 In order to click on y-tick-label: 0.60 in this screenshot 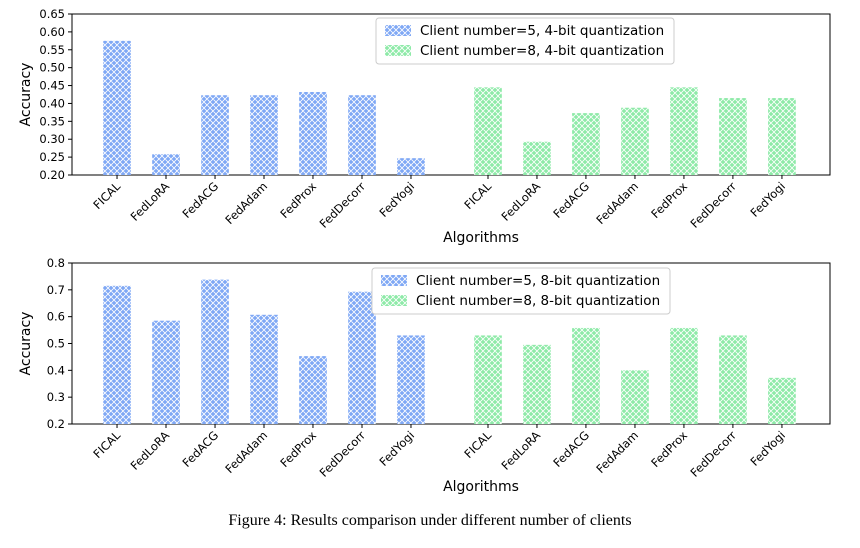, I will do `click(52, 32)`.